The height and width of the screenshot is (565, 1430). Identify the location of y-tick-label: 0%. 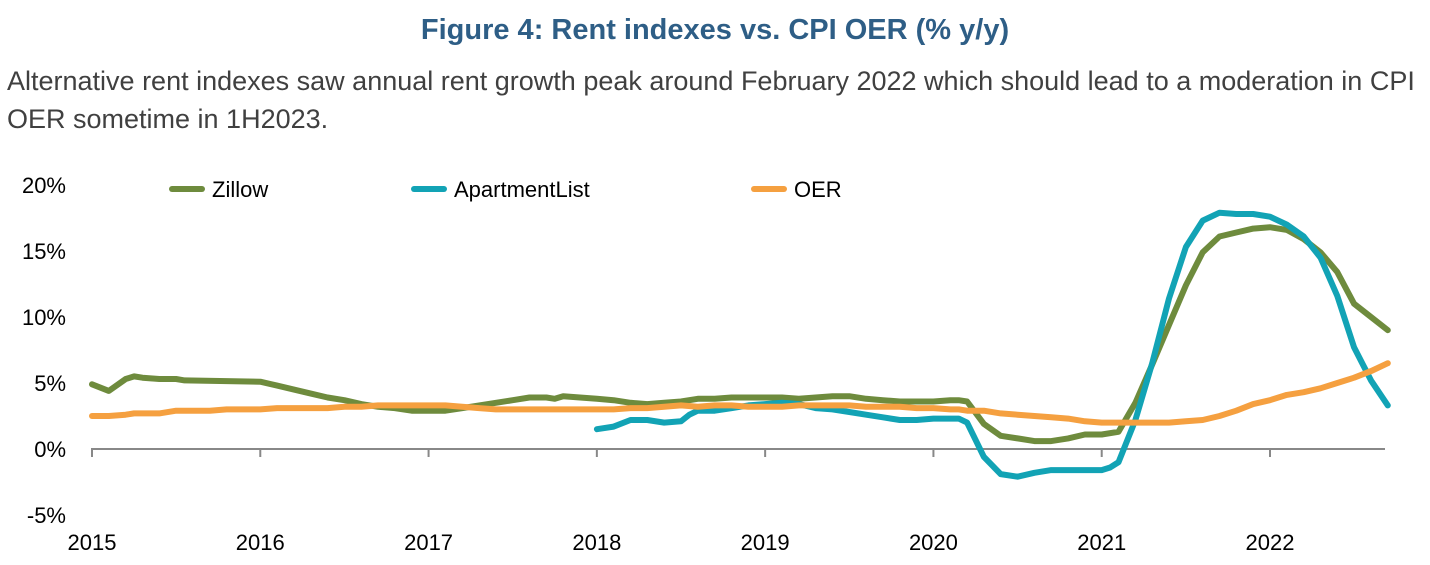
(50, 449).